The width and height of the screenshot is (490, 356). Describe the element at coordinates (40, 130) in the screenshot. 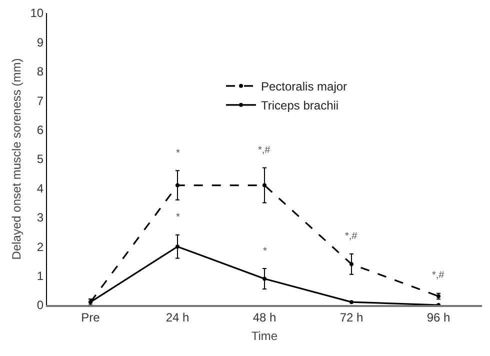

I see `y-tick-label: 6` at that location.